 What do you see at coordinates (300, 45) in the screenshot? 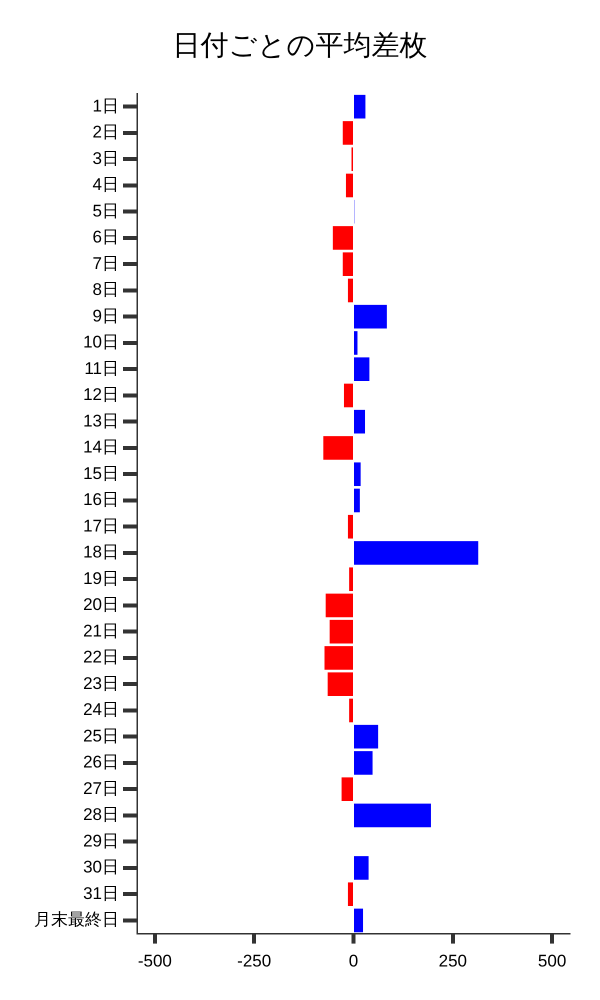
I see `chart-title: 日付ごとの平均差枚` at bounding box center [300, 45].